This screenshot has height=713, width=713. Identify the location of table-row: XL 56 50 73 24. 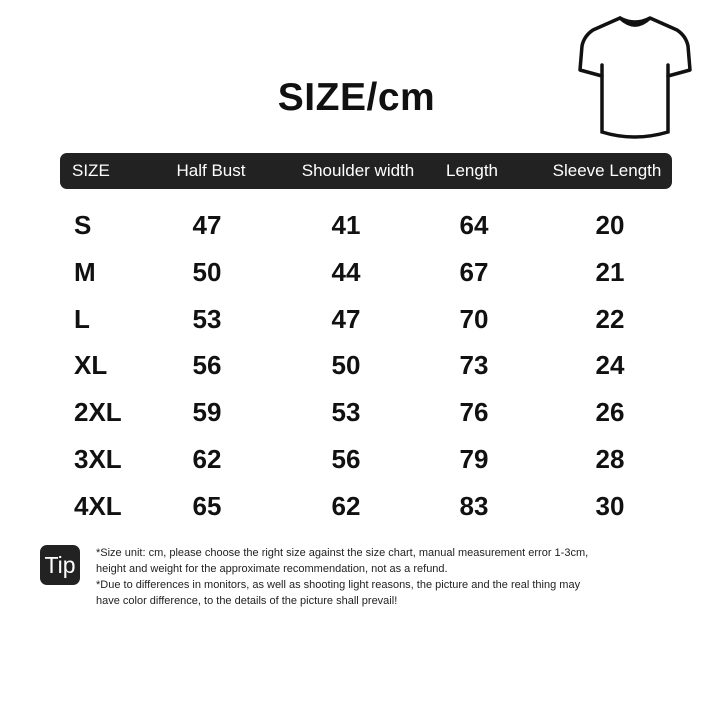
(356, 364).